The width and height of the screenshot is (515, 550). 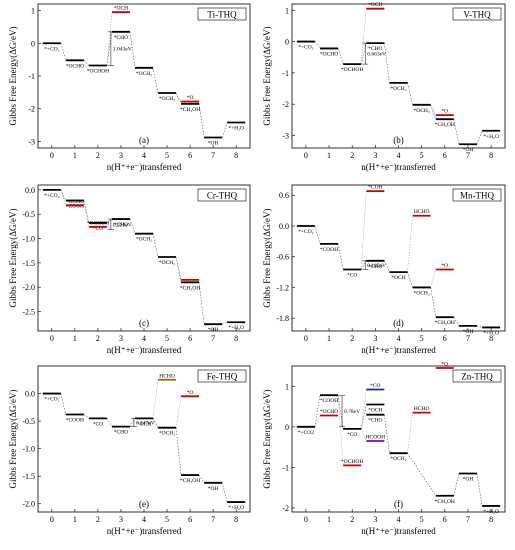 I want to click on x-tick-label: 6, so click(x=445, y=338).